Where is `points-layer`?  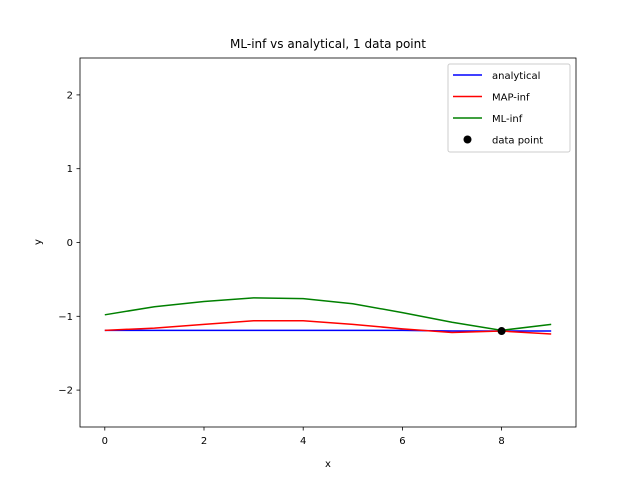
points-layer is located at coordinates (501, 331).